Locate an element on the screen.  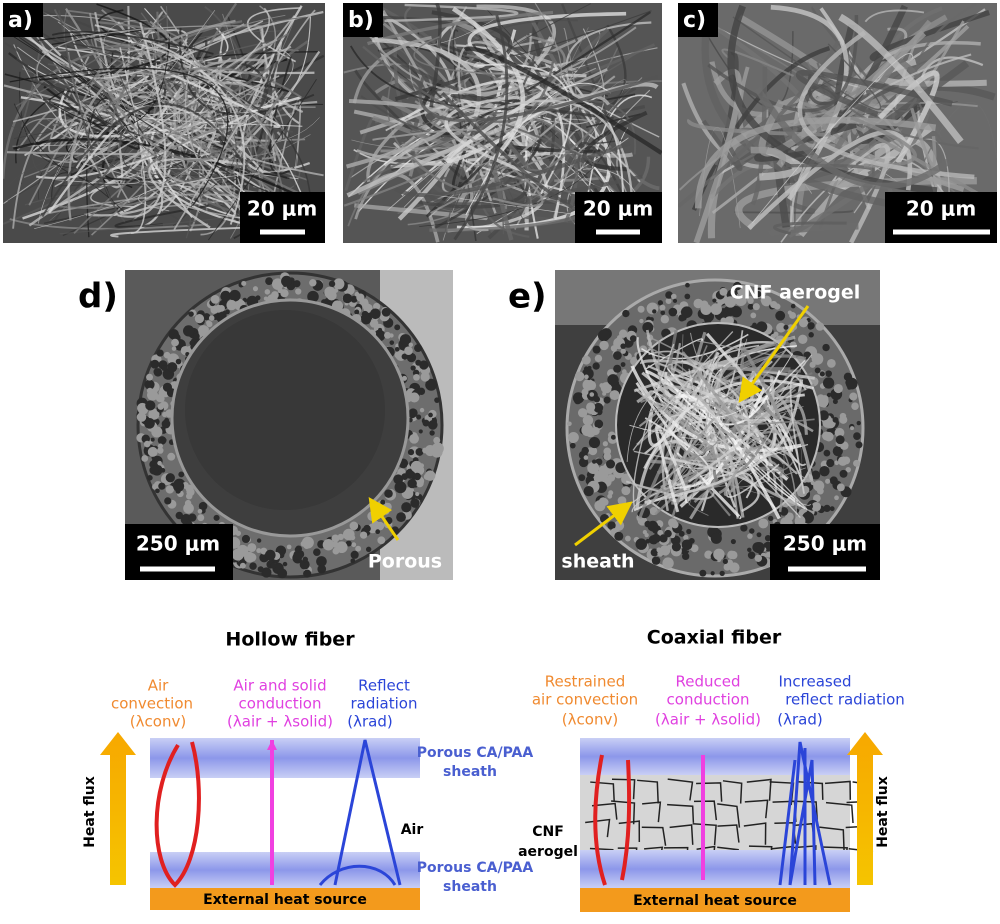
mechanism-label: Increased is located at coordinates (814, 682).